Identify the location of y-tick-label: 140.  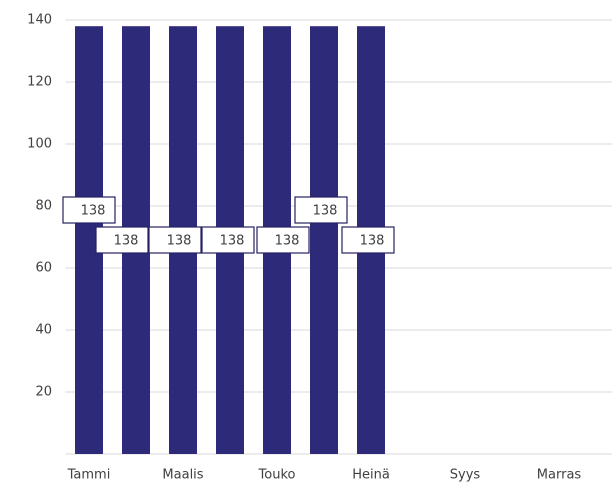
(39, 20).